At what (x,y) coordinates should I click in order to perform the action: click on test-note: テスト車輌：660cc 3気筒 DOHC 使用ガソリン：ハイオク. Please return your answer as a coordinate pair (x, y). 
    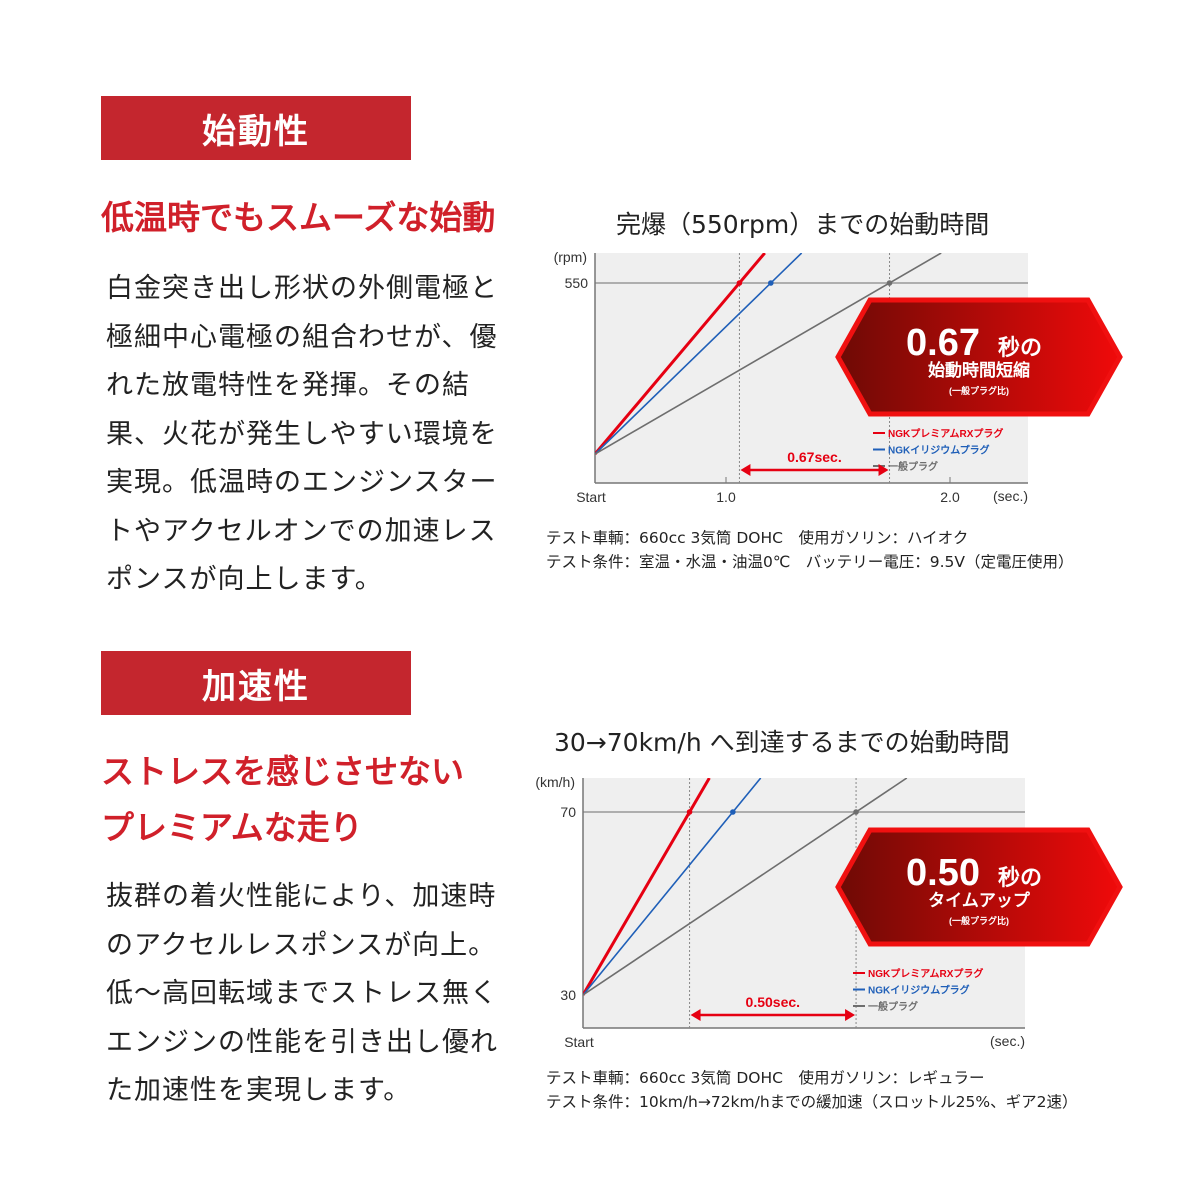
    Looking at the image, I should click on (757, 538).